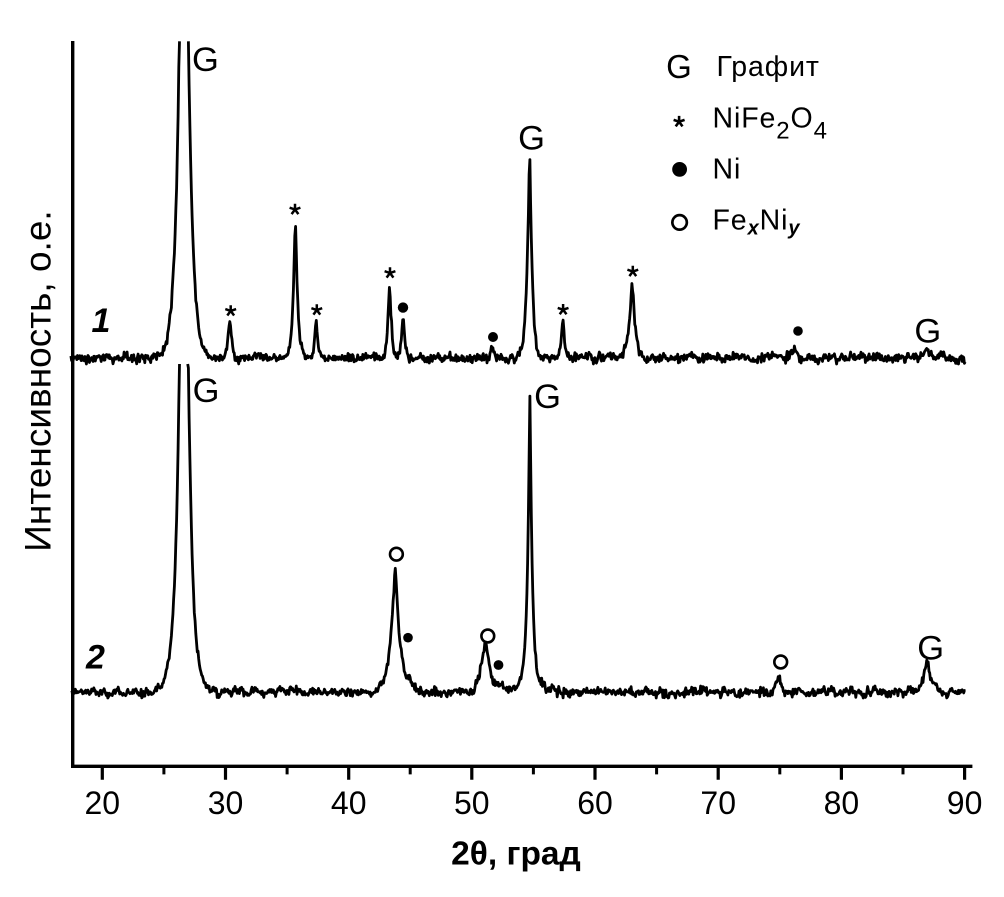 The height and width of the screenshot is (897, 1004). I want to click on svg-text: FexNiy, so click(757, 222).